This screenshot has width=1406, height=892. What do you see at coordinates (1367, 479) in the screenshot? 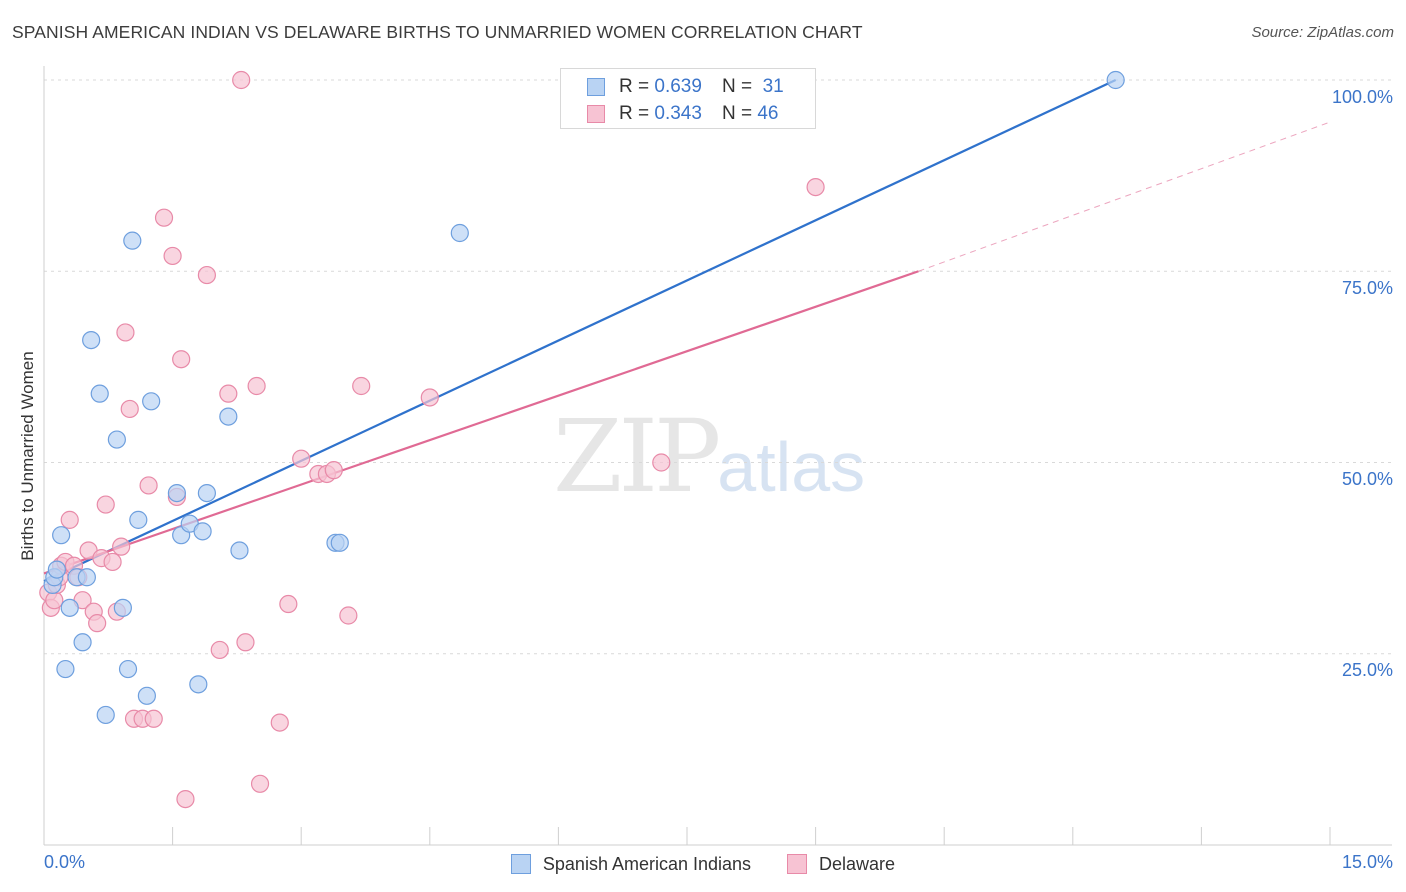
I see `y-tick-label-50: 50.0%` at bounding box center [1367, 479].